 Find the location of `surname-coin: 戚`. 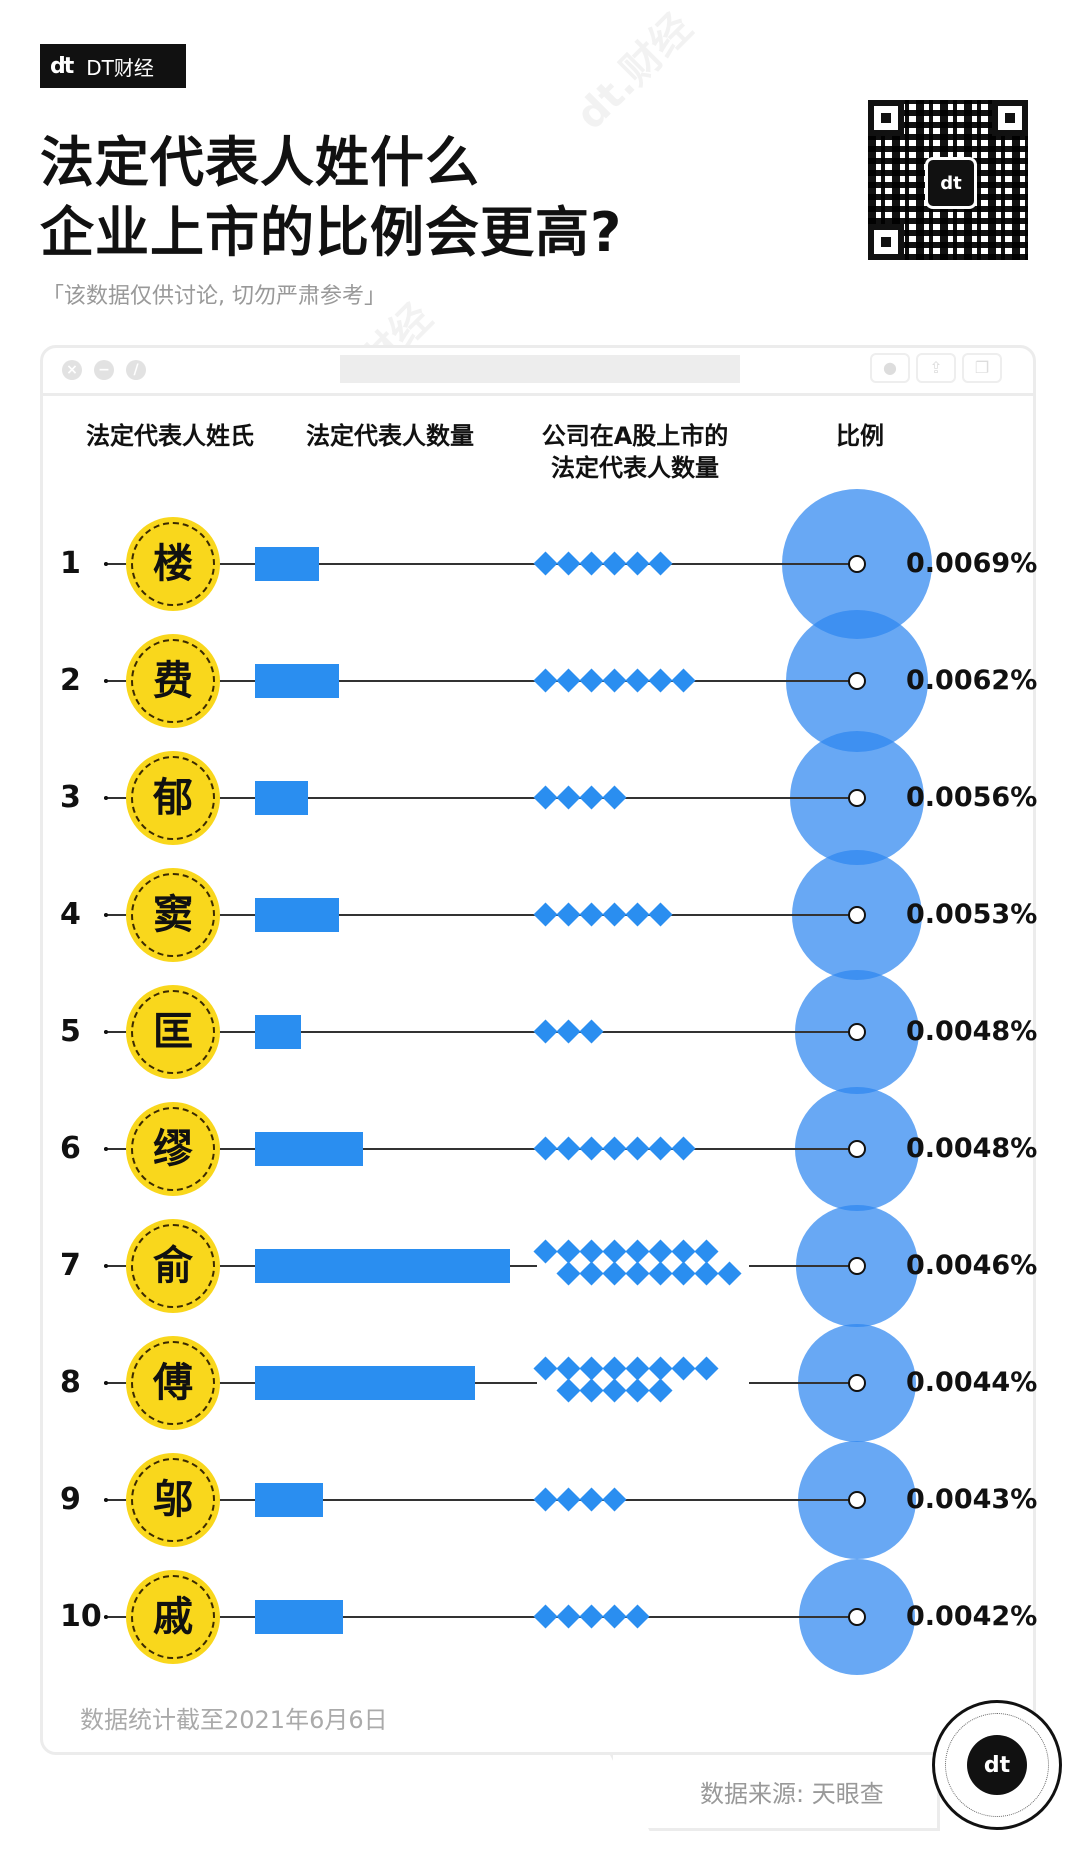

surname-coin: 戚 is located at coordinates (173, 1617).